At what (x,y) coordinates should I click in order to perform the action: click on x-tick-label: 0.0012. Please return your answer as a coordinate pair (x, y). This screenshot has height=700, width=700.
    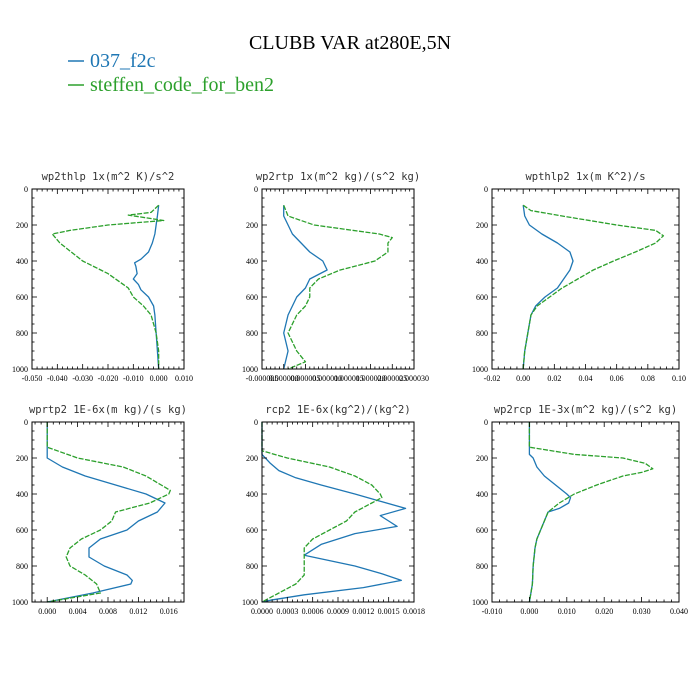
    Looking at the image, I should click on (363, 611).